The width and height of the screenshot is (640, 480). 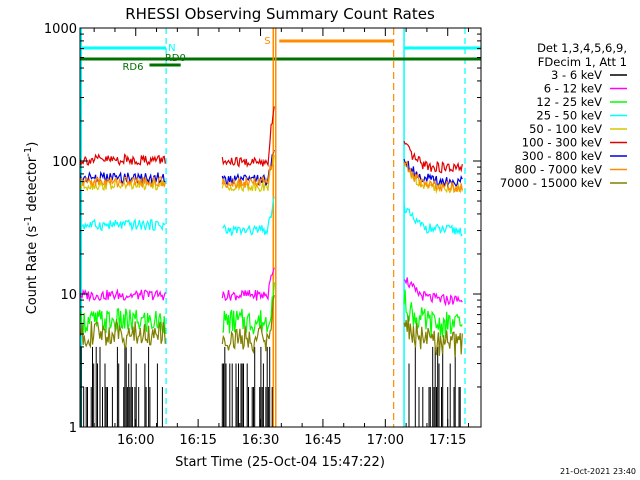 What do you see at coordinates (322, 440) in the screenshot?
I see `x-tick-label: 16:45` at bounding box center [322, 440].